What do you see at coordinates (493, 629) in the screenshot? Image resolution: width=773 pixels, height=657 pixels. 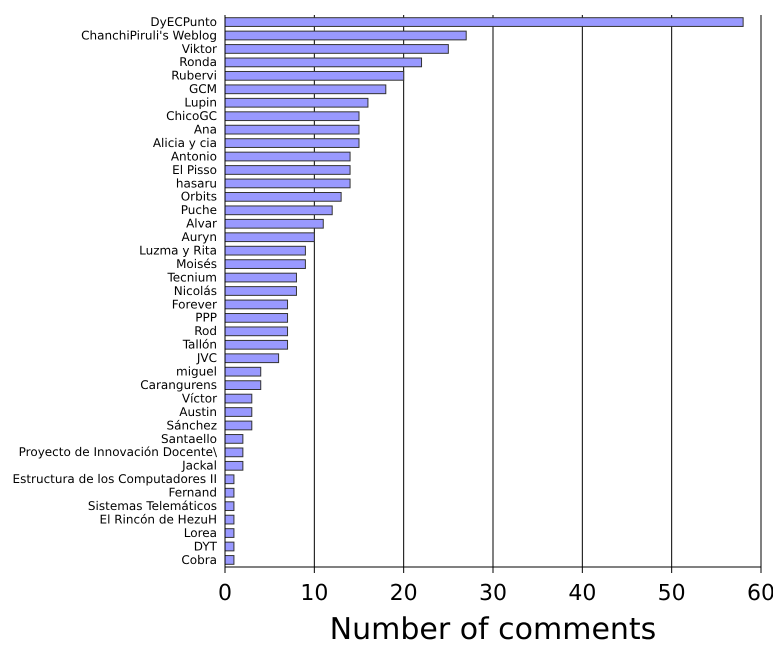 I see `x-axis-title: Number of comments` at bounding box center [493, 629].